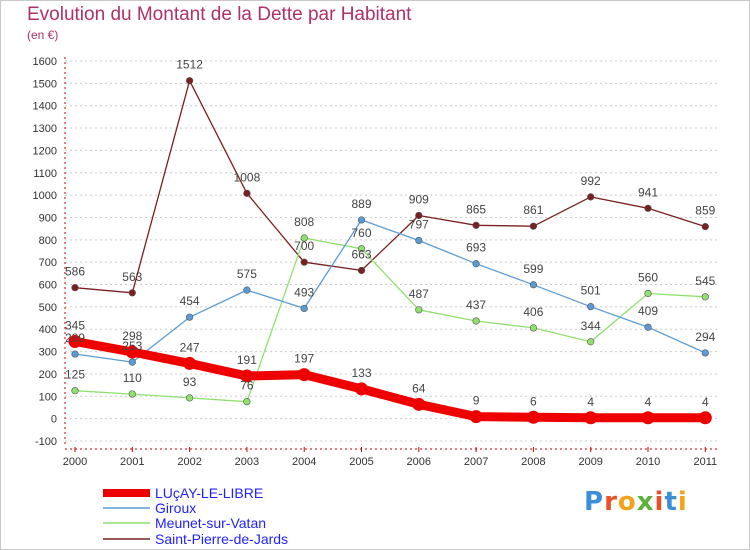 This screenshot has width=750, height=550. Describe the element at coordinates (476, 401) in the screenshot. I see `data-label: 9` at that location.